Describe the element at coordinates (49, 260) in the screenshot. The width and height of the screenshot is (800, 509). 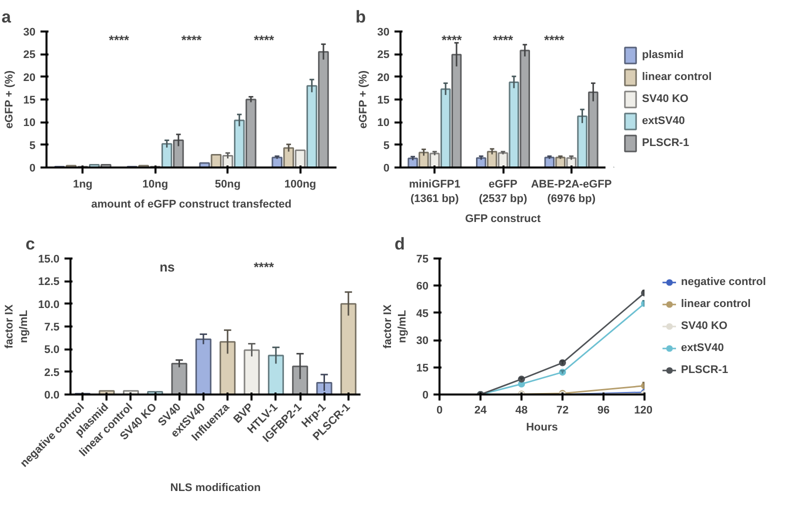
I see `y-tick-label: 15.0` at that location.